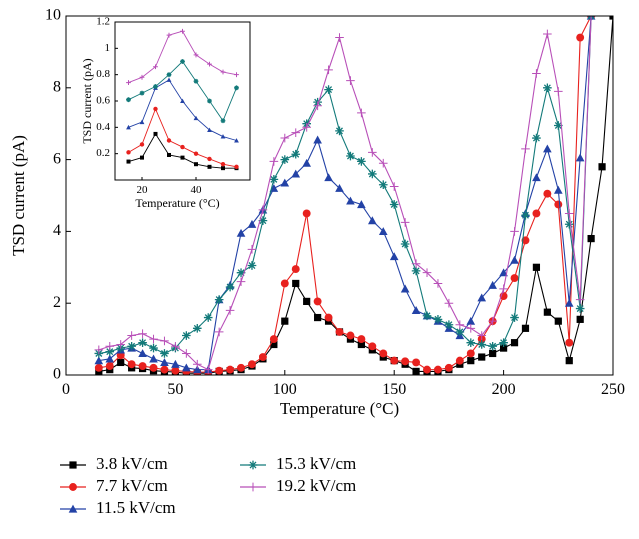  What do you see at coordinates (613, 389) in the screenshot?
I see `x-tick-label: 250` at bounding box center [613, 389].